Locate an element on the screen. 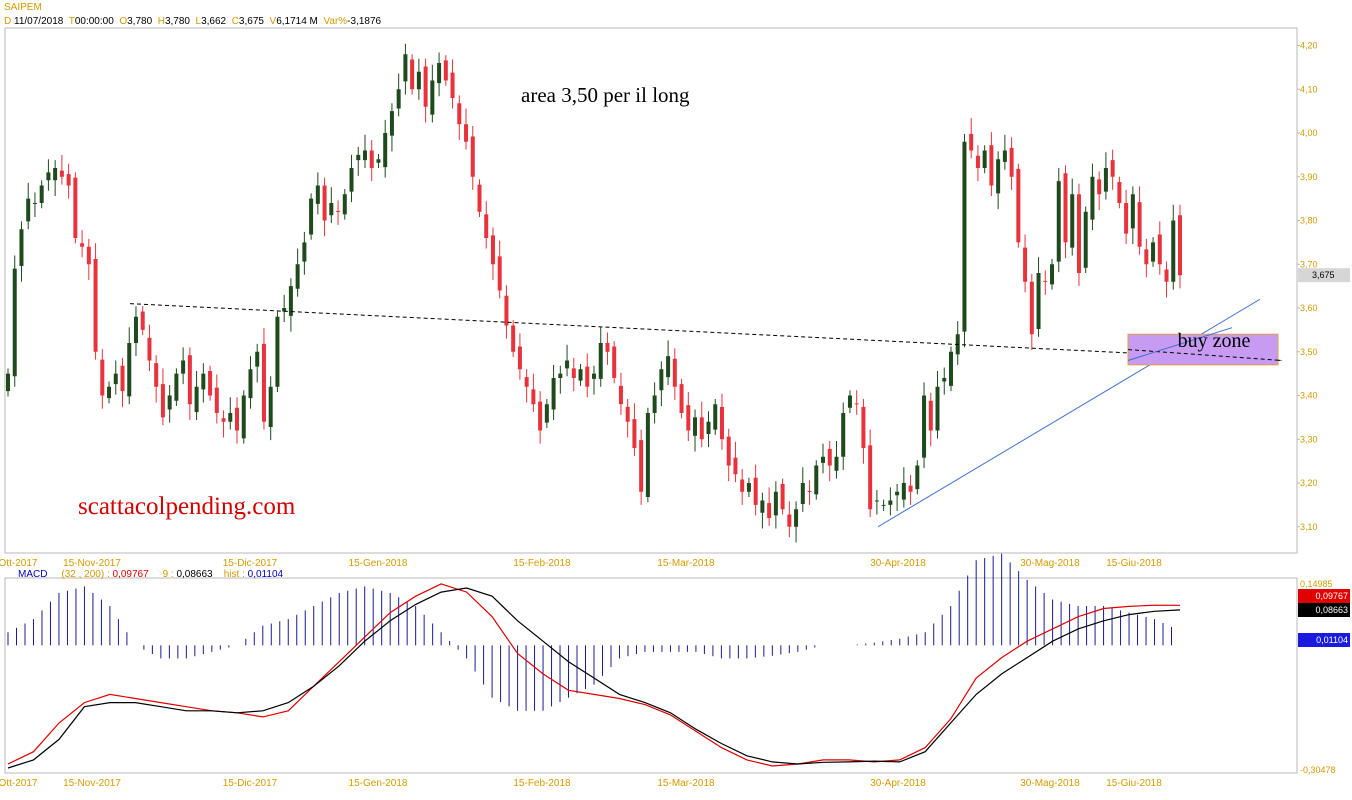 The height and width of the screenshot is (800, 1352). support-dashed-line-overlay is located at coordinates (1205, 355).